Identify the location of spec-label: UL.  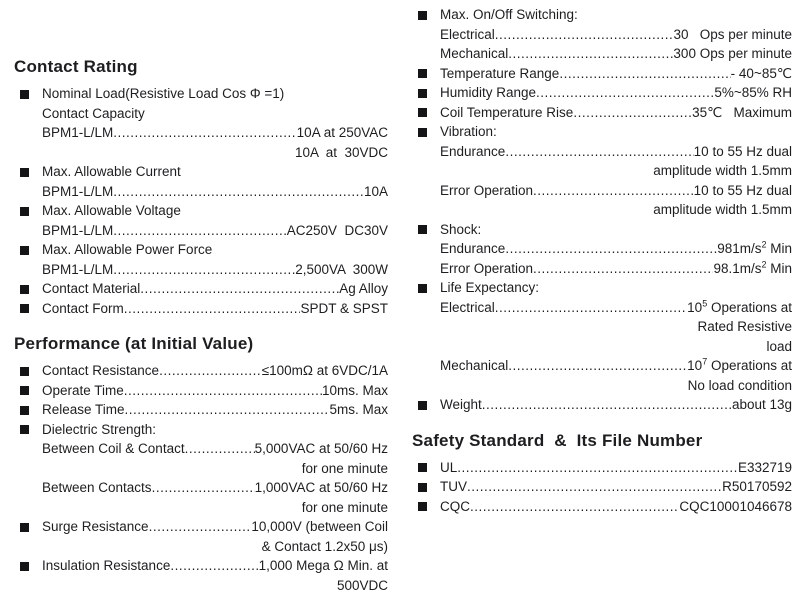
(448, 468).